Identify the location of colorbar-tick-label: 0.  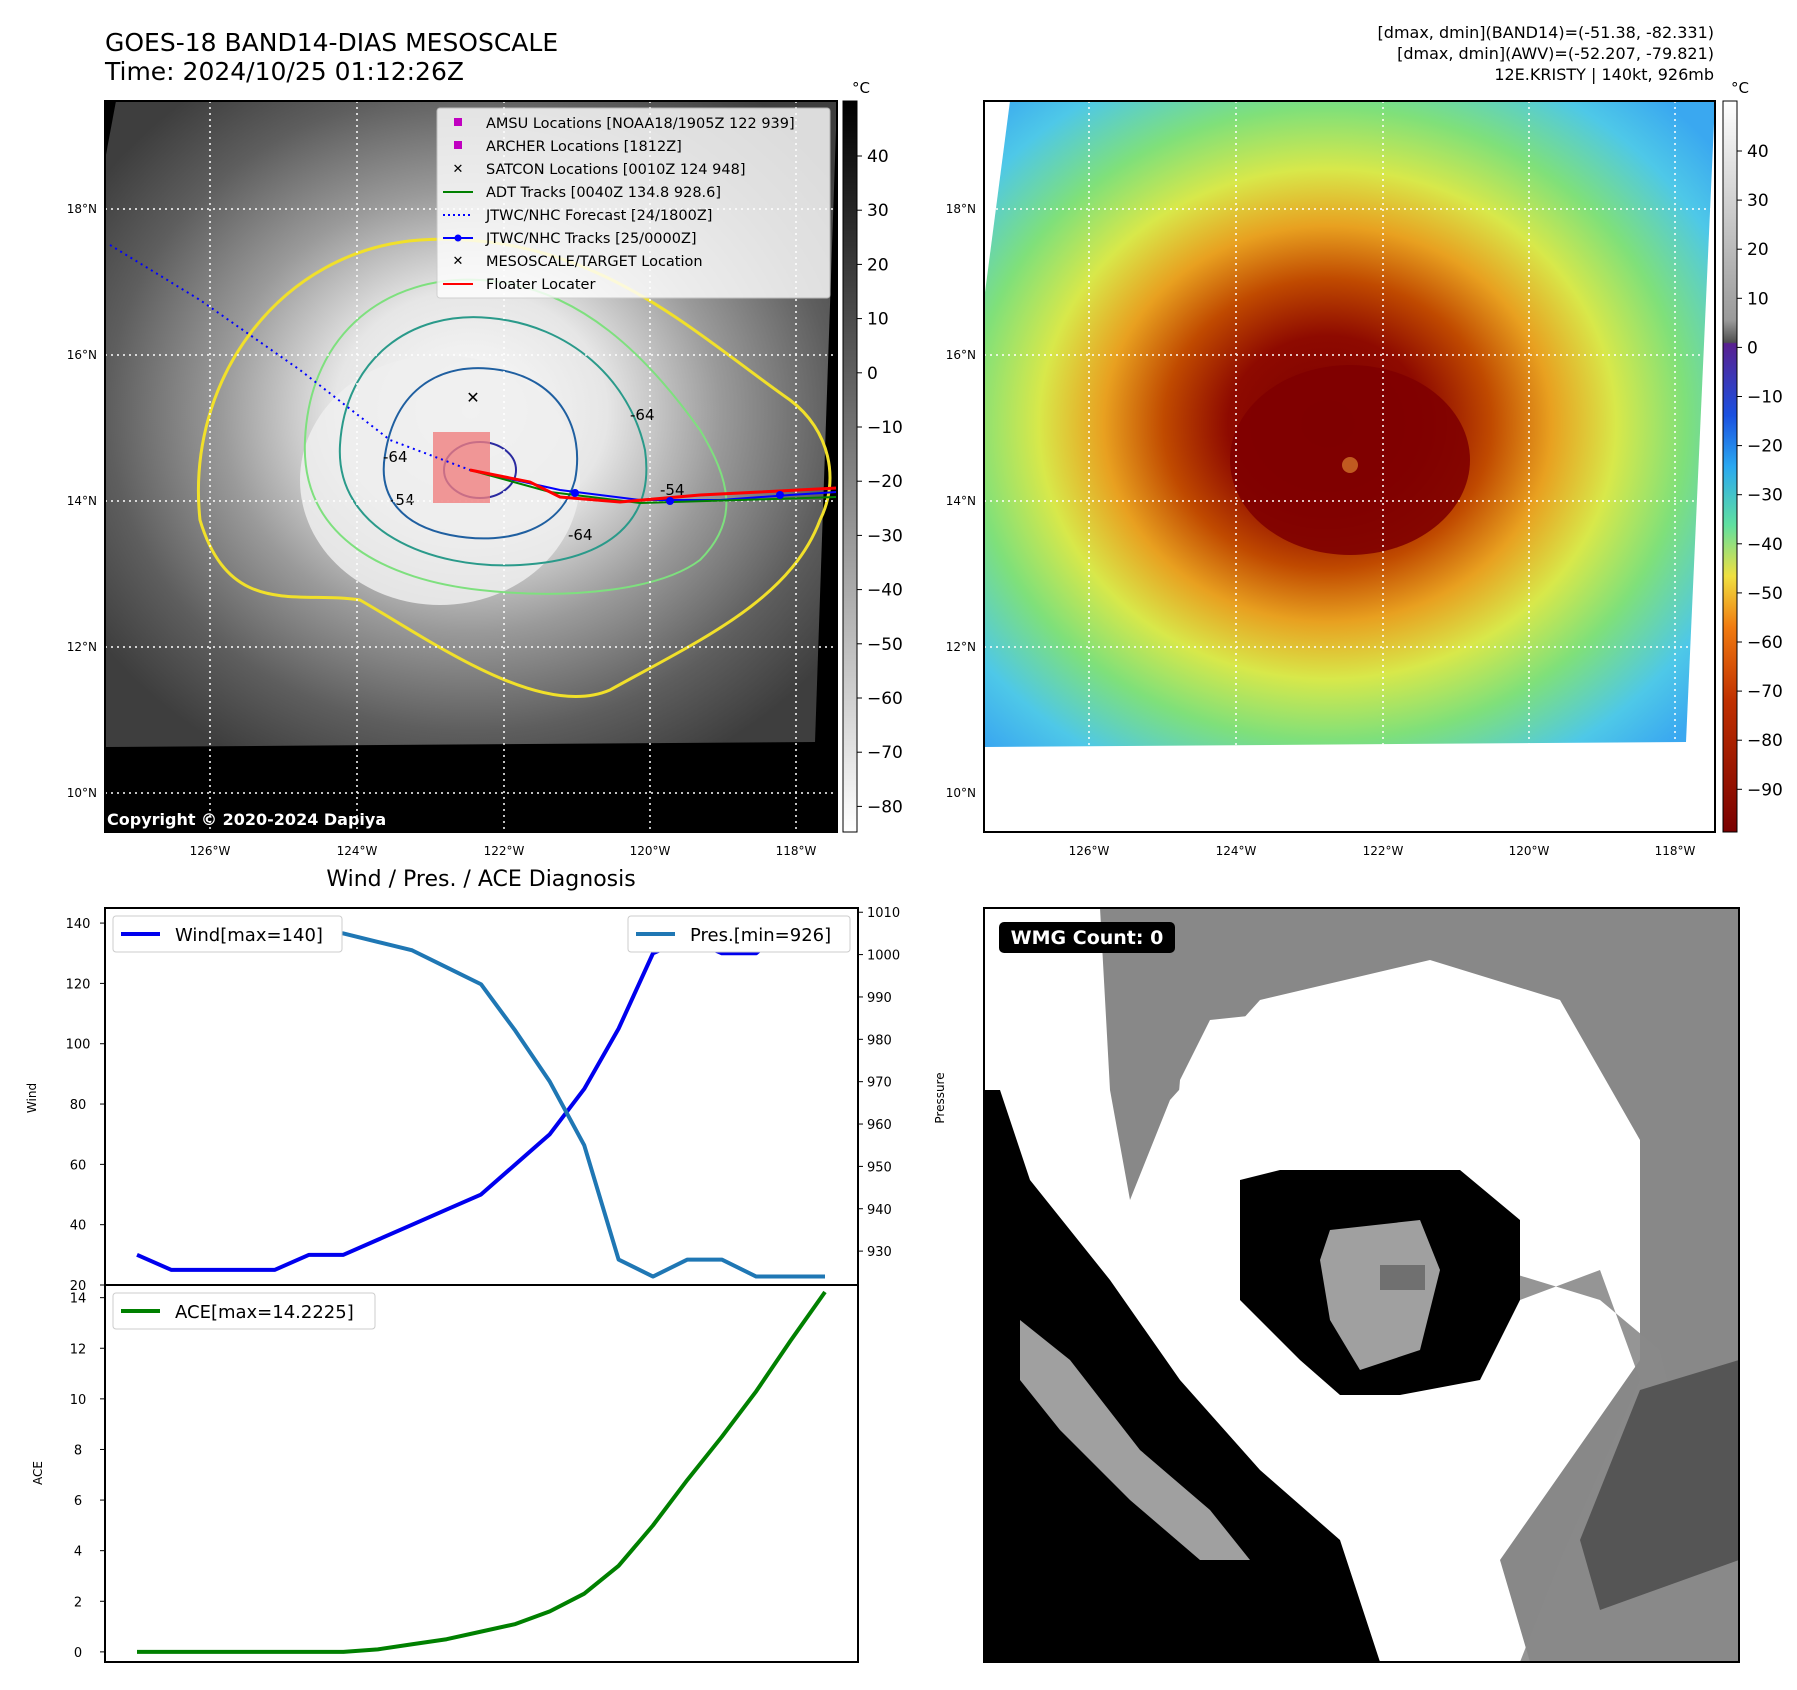
(1752, 348).